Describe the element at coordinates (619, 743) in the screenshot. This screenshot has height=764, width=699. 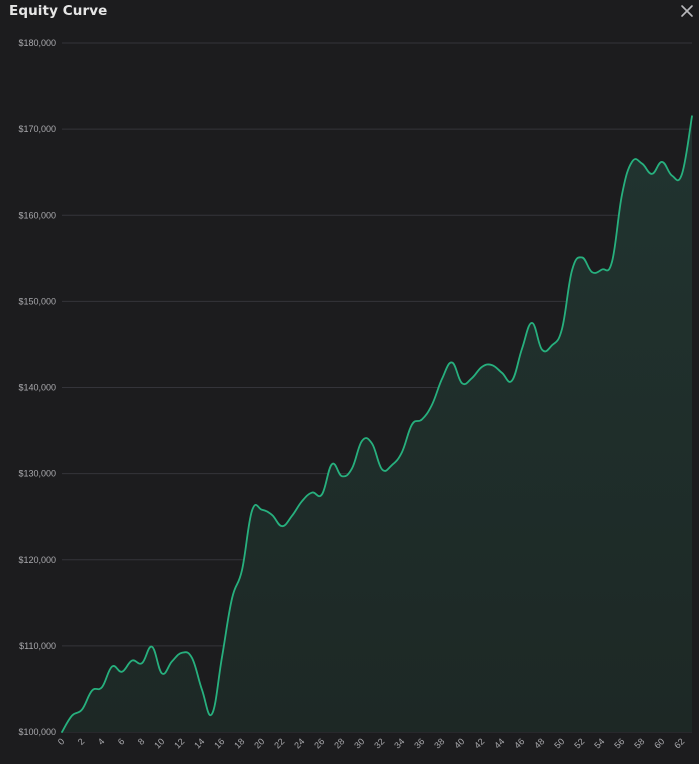
I see `x-tick-label: 56` at that location.